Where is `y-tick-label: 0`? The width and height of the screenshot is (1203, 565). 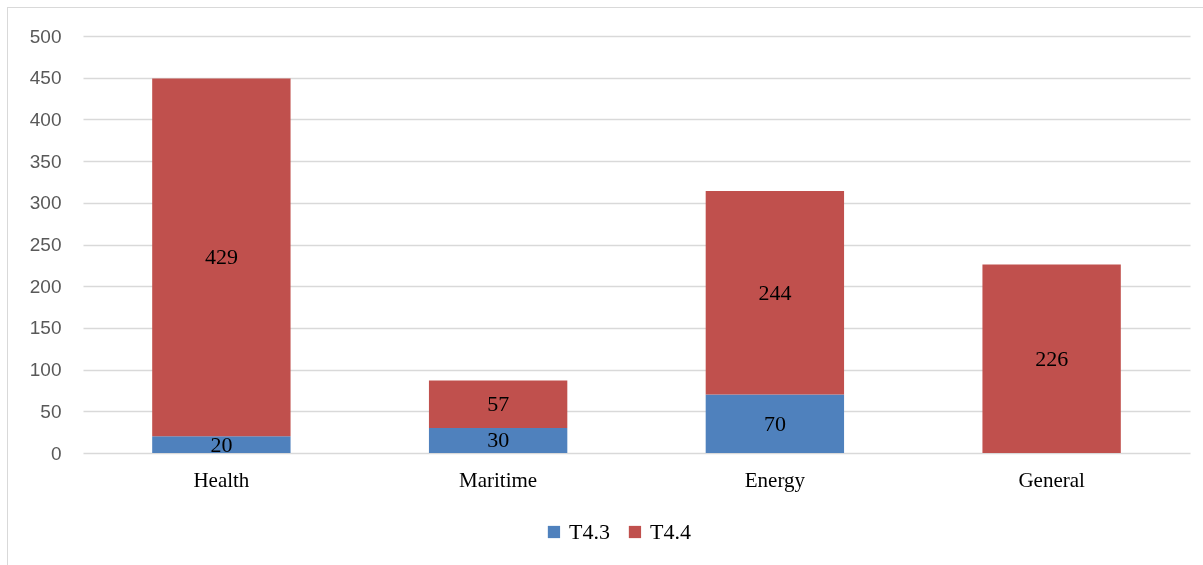 y-tick-label: 0 is located at coordinates (56, 453).